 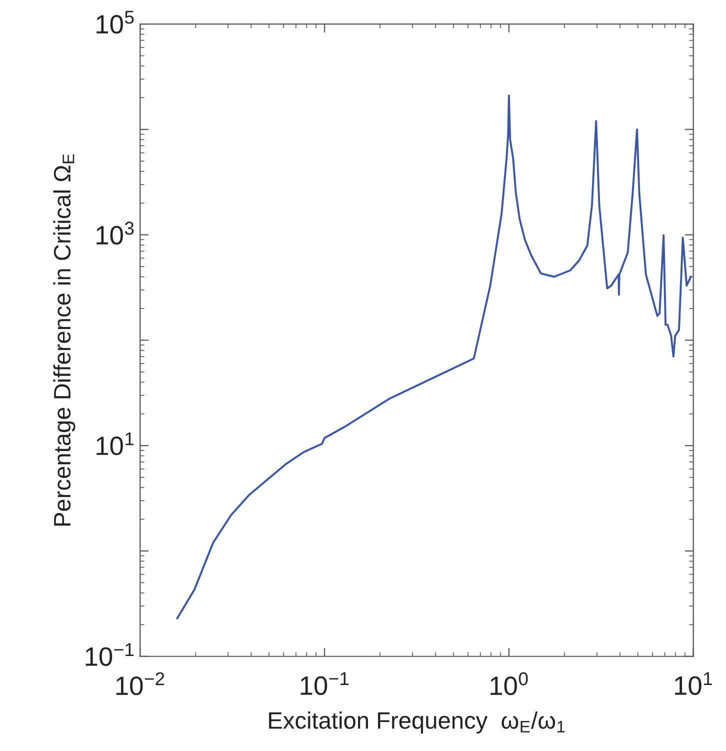 What do you see at coordinates (64, 340) in the screenshot?
I see `y-axis-title: Percentage Difference in Critical Ω$_{E}$` at bounding box center [64, 340].